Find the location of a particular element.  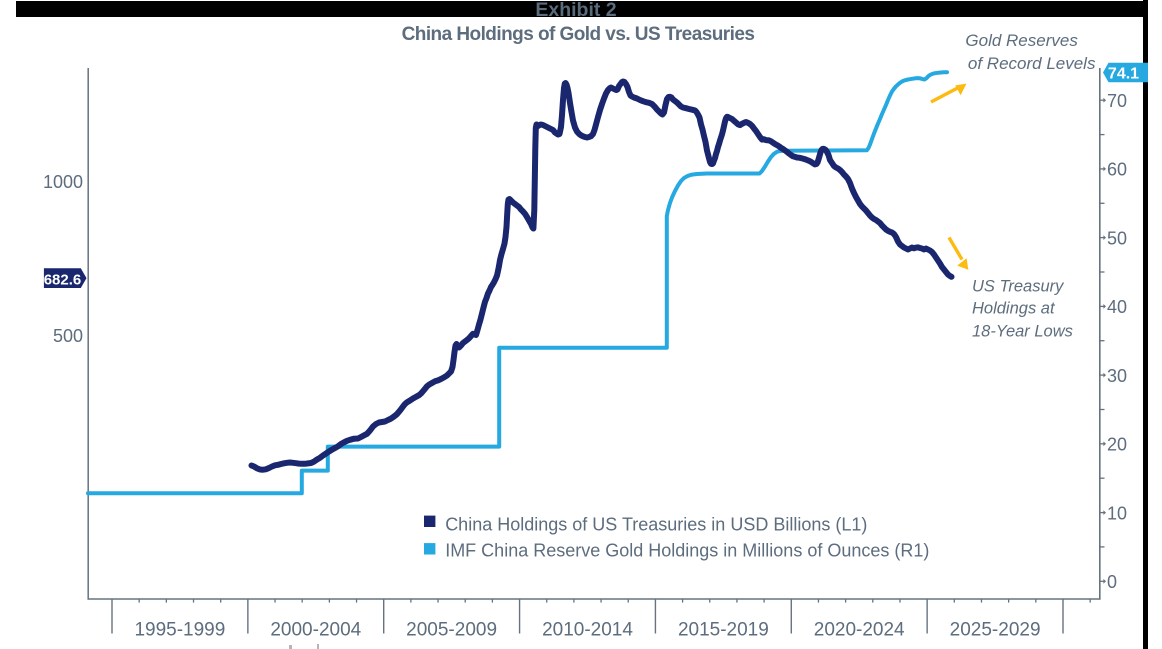

svg-text: 74.1 is located at coordinates (1123, 73).